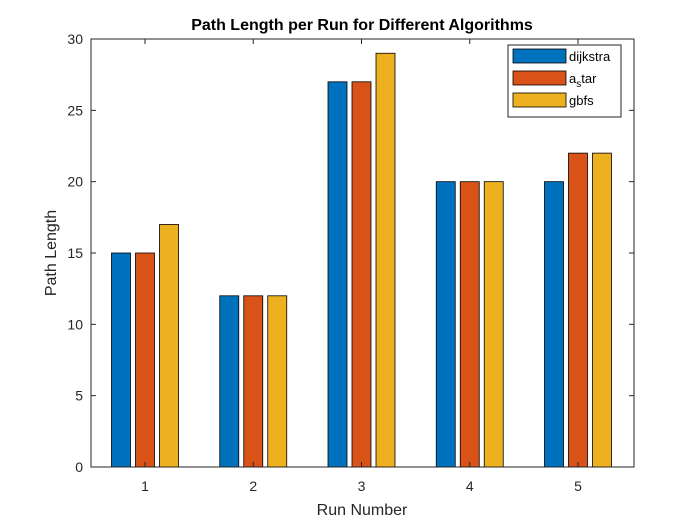  I want to click on legend-label-gbfs: gbfs, so click(581, 100).